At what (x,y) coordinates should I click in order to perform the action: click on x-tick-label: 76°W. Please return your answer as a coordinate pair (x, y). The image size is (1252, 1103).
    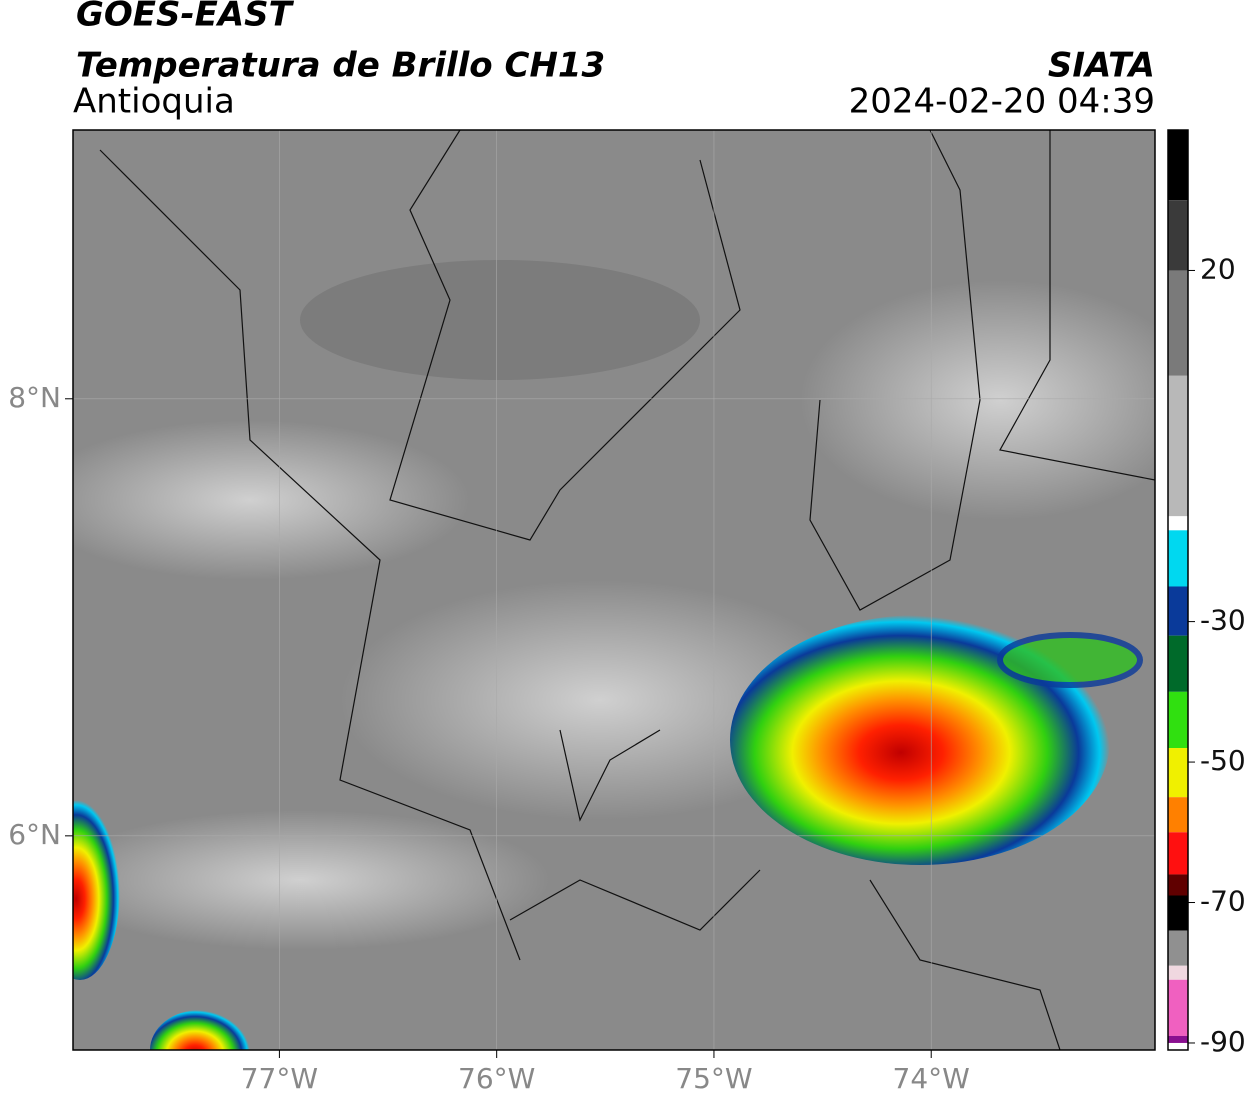
    Looking at the image, I should click on (496, 1078).